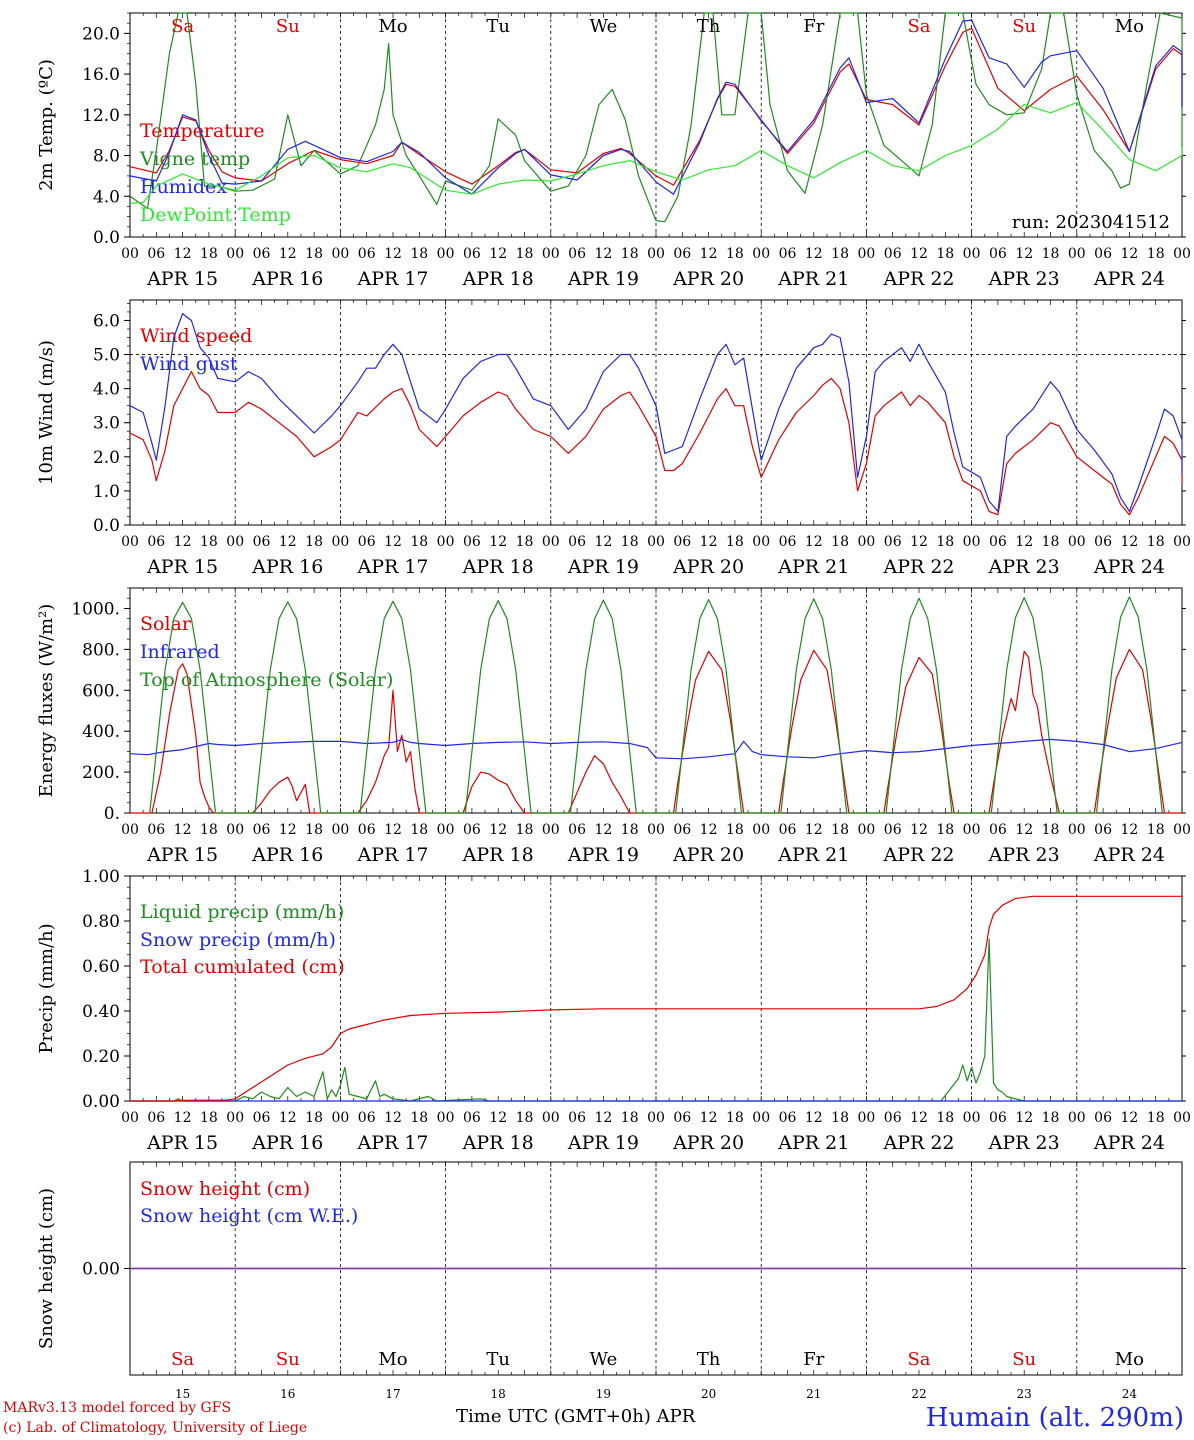  I want to click on weekday-label: Th, so click(709, 26).